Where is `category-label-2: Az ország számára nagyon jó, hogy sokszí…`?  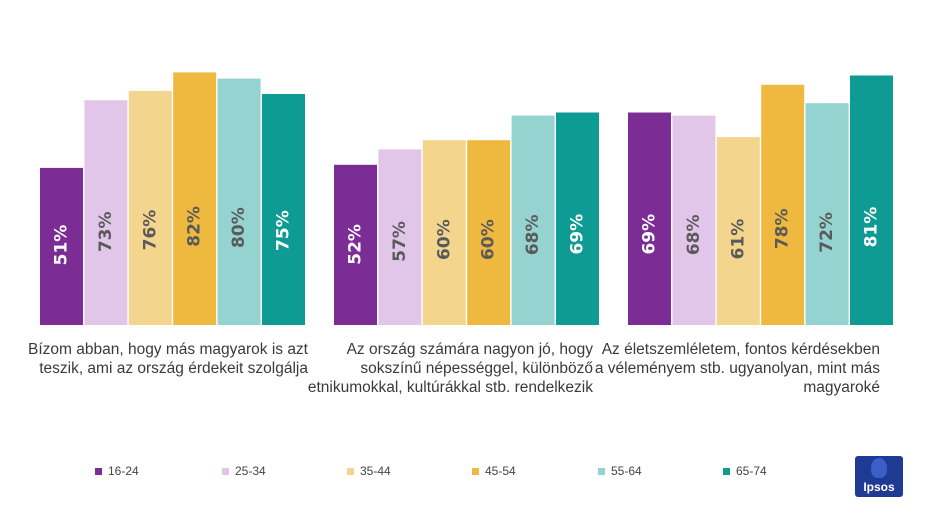 category-label-2: Az ország számára nagyon jó, hogy sokszí… is located at coordinates (450, 368).